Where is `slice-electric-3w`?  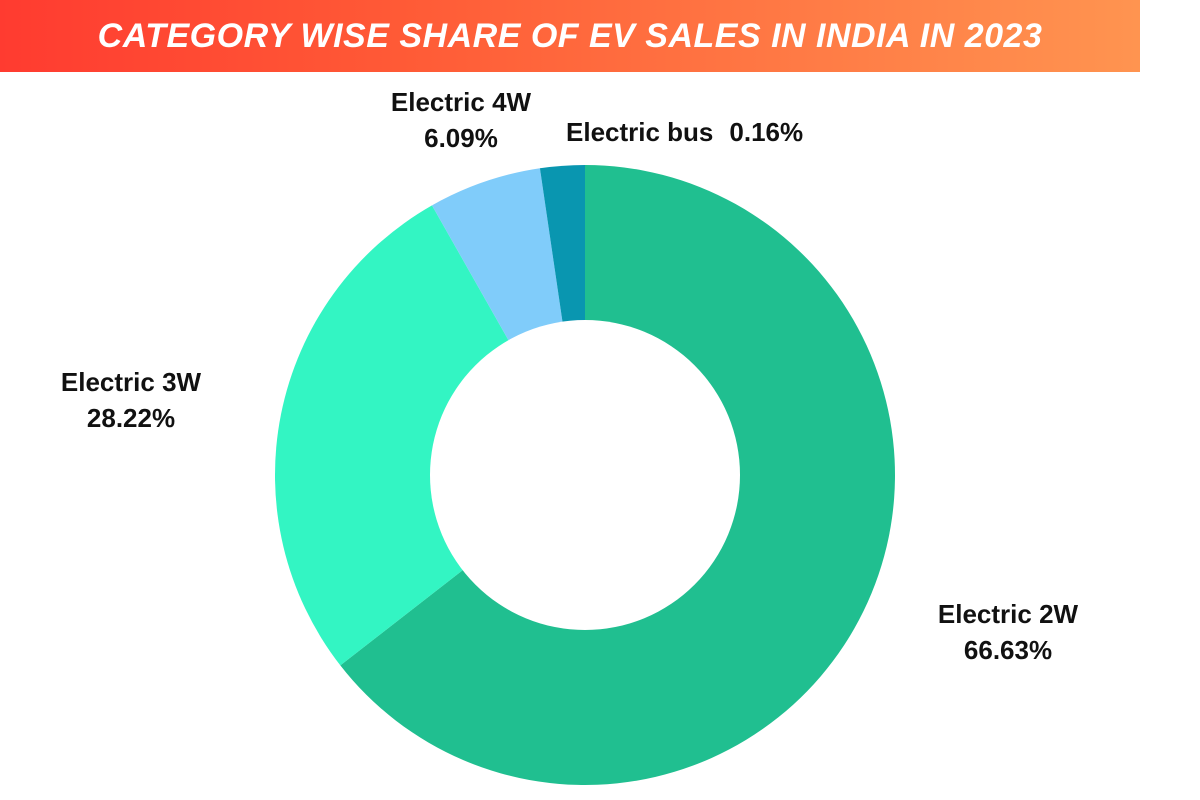 slice-electric-3w is located at coordinates (429, 435).